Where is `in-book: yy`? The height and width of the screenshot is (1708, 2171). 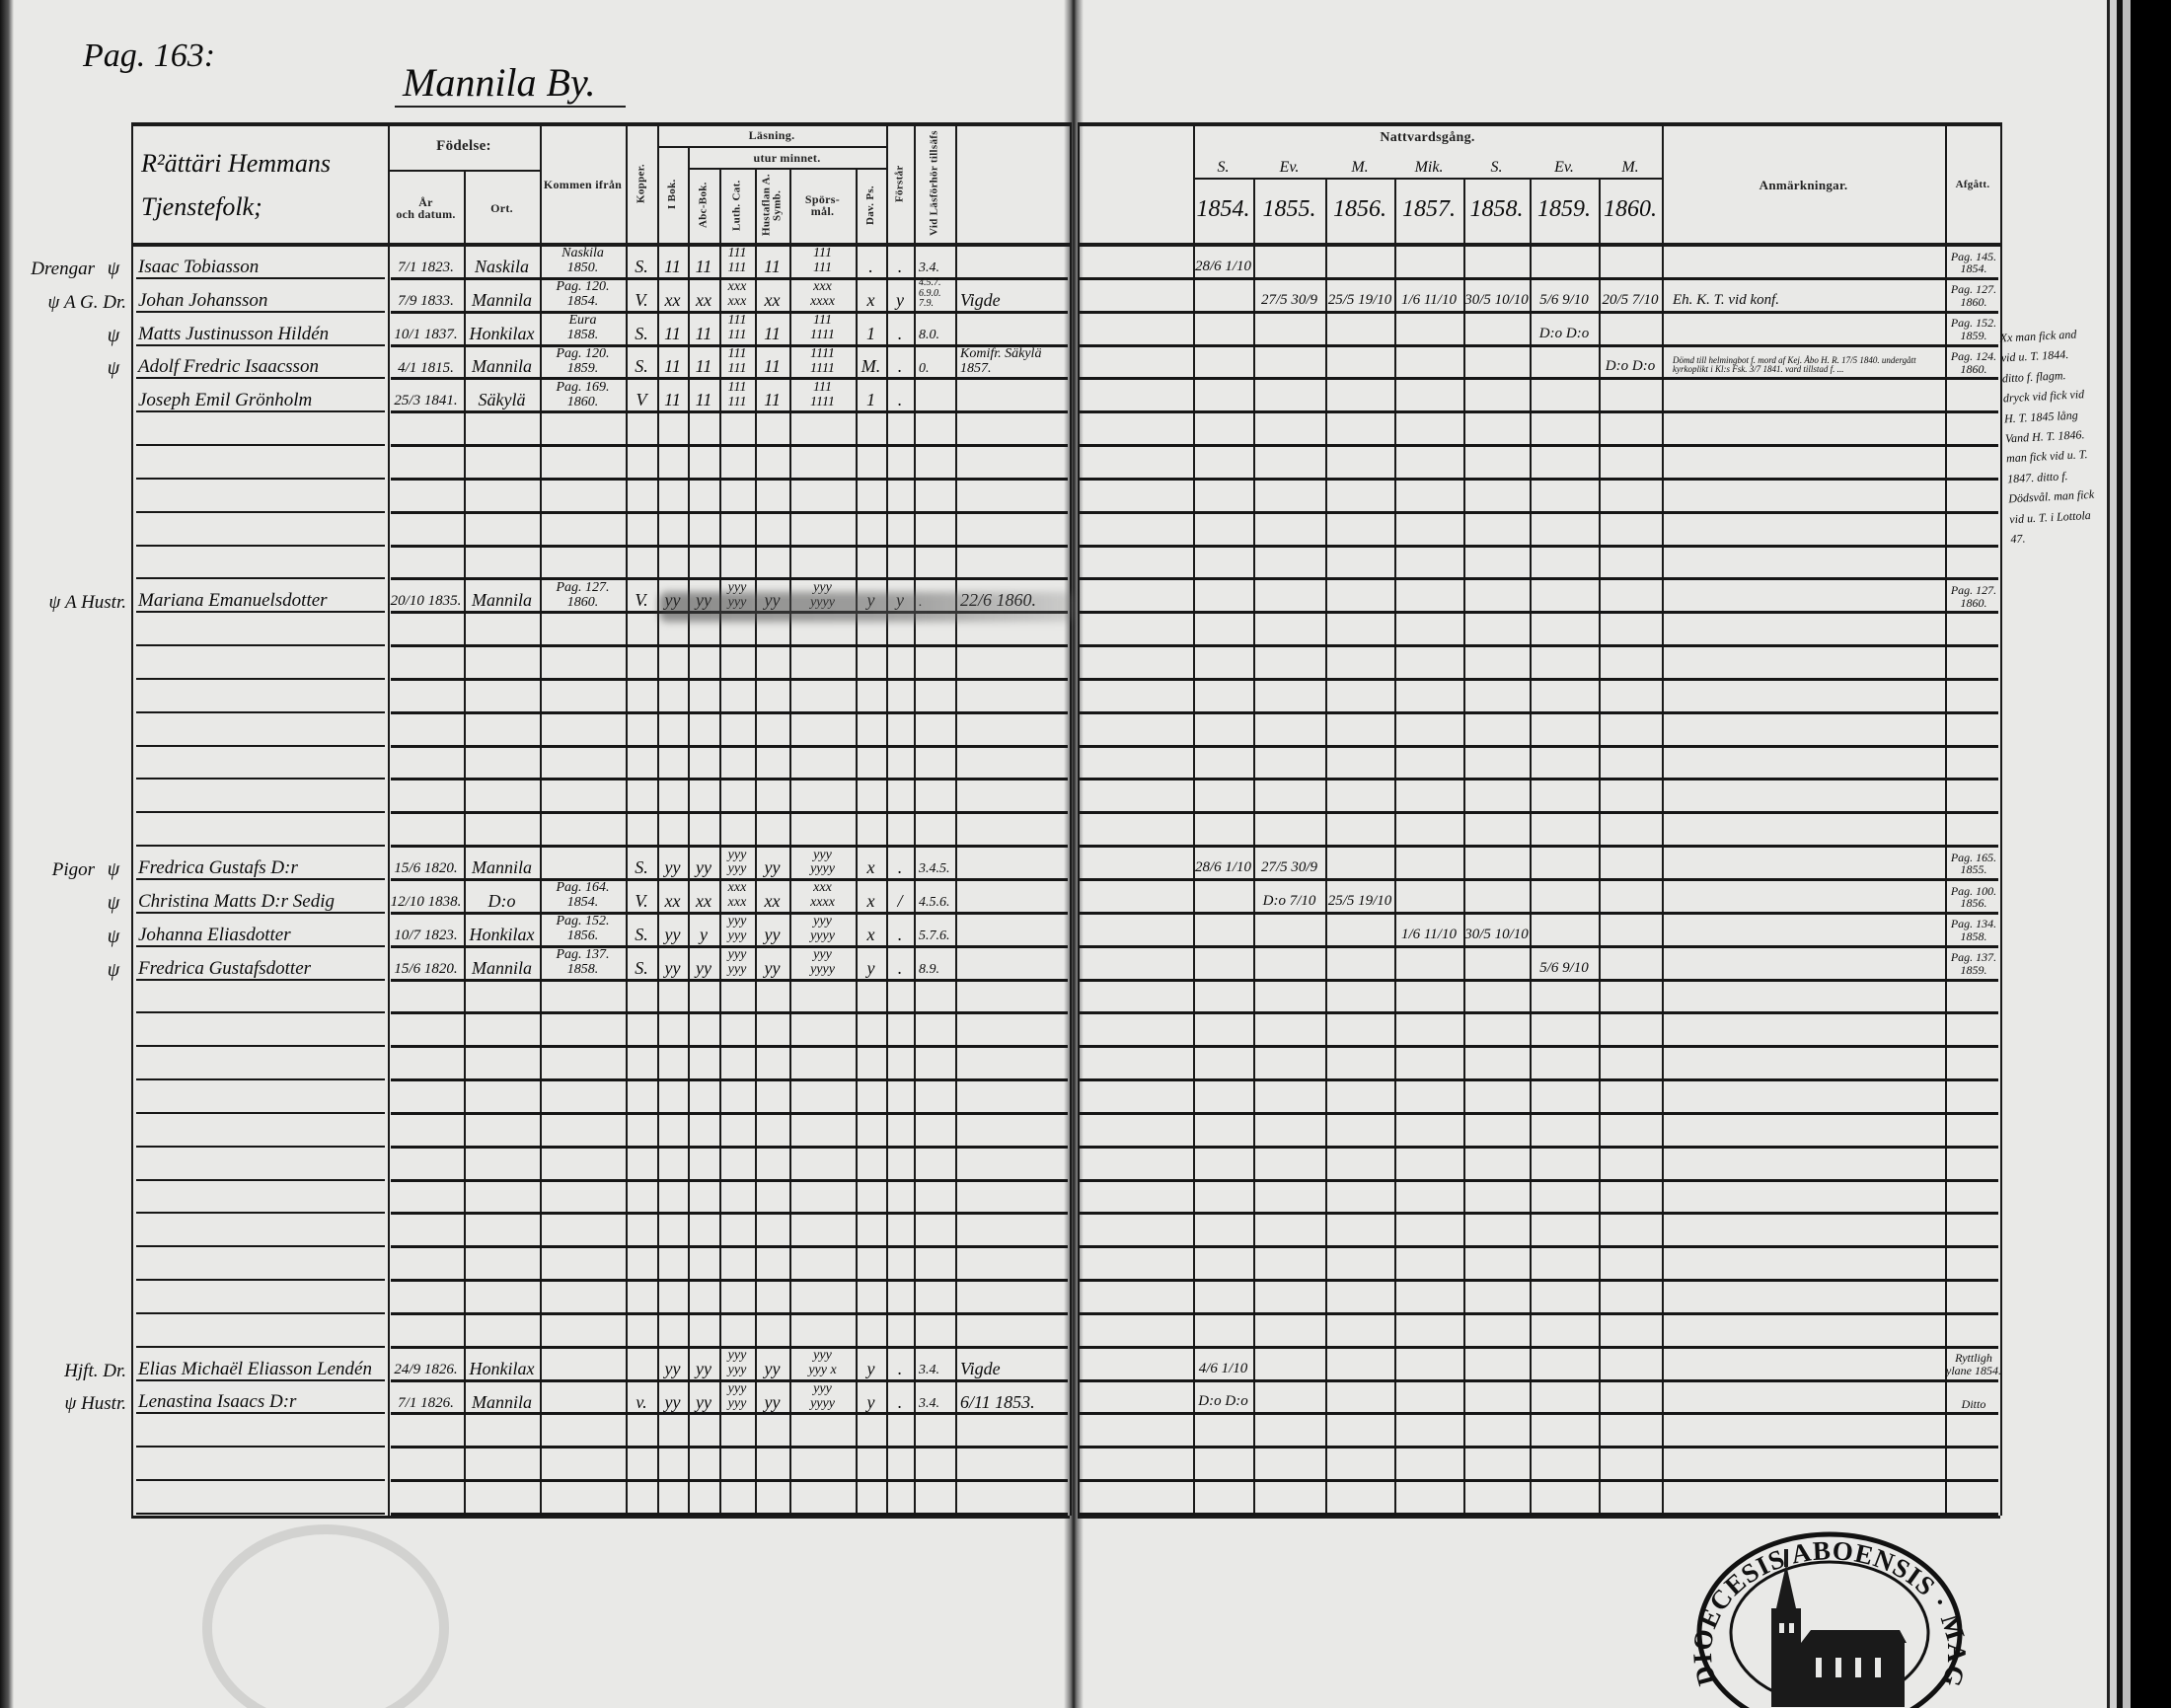
in-book: yy is located at coordinates (672, 934).